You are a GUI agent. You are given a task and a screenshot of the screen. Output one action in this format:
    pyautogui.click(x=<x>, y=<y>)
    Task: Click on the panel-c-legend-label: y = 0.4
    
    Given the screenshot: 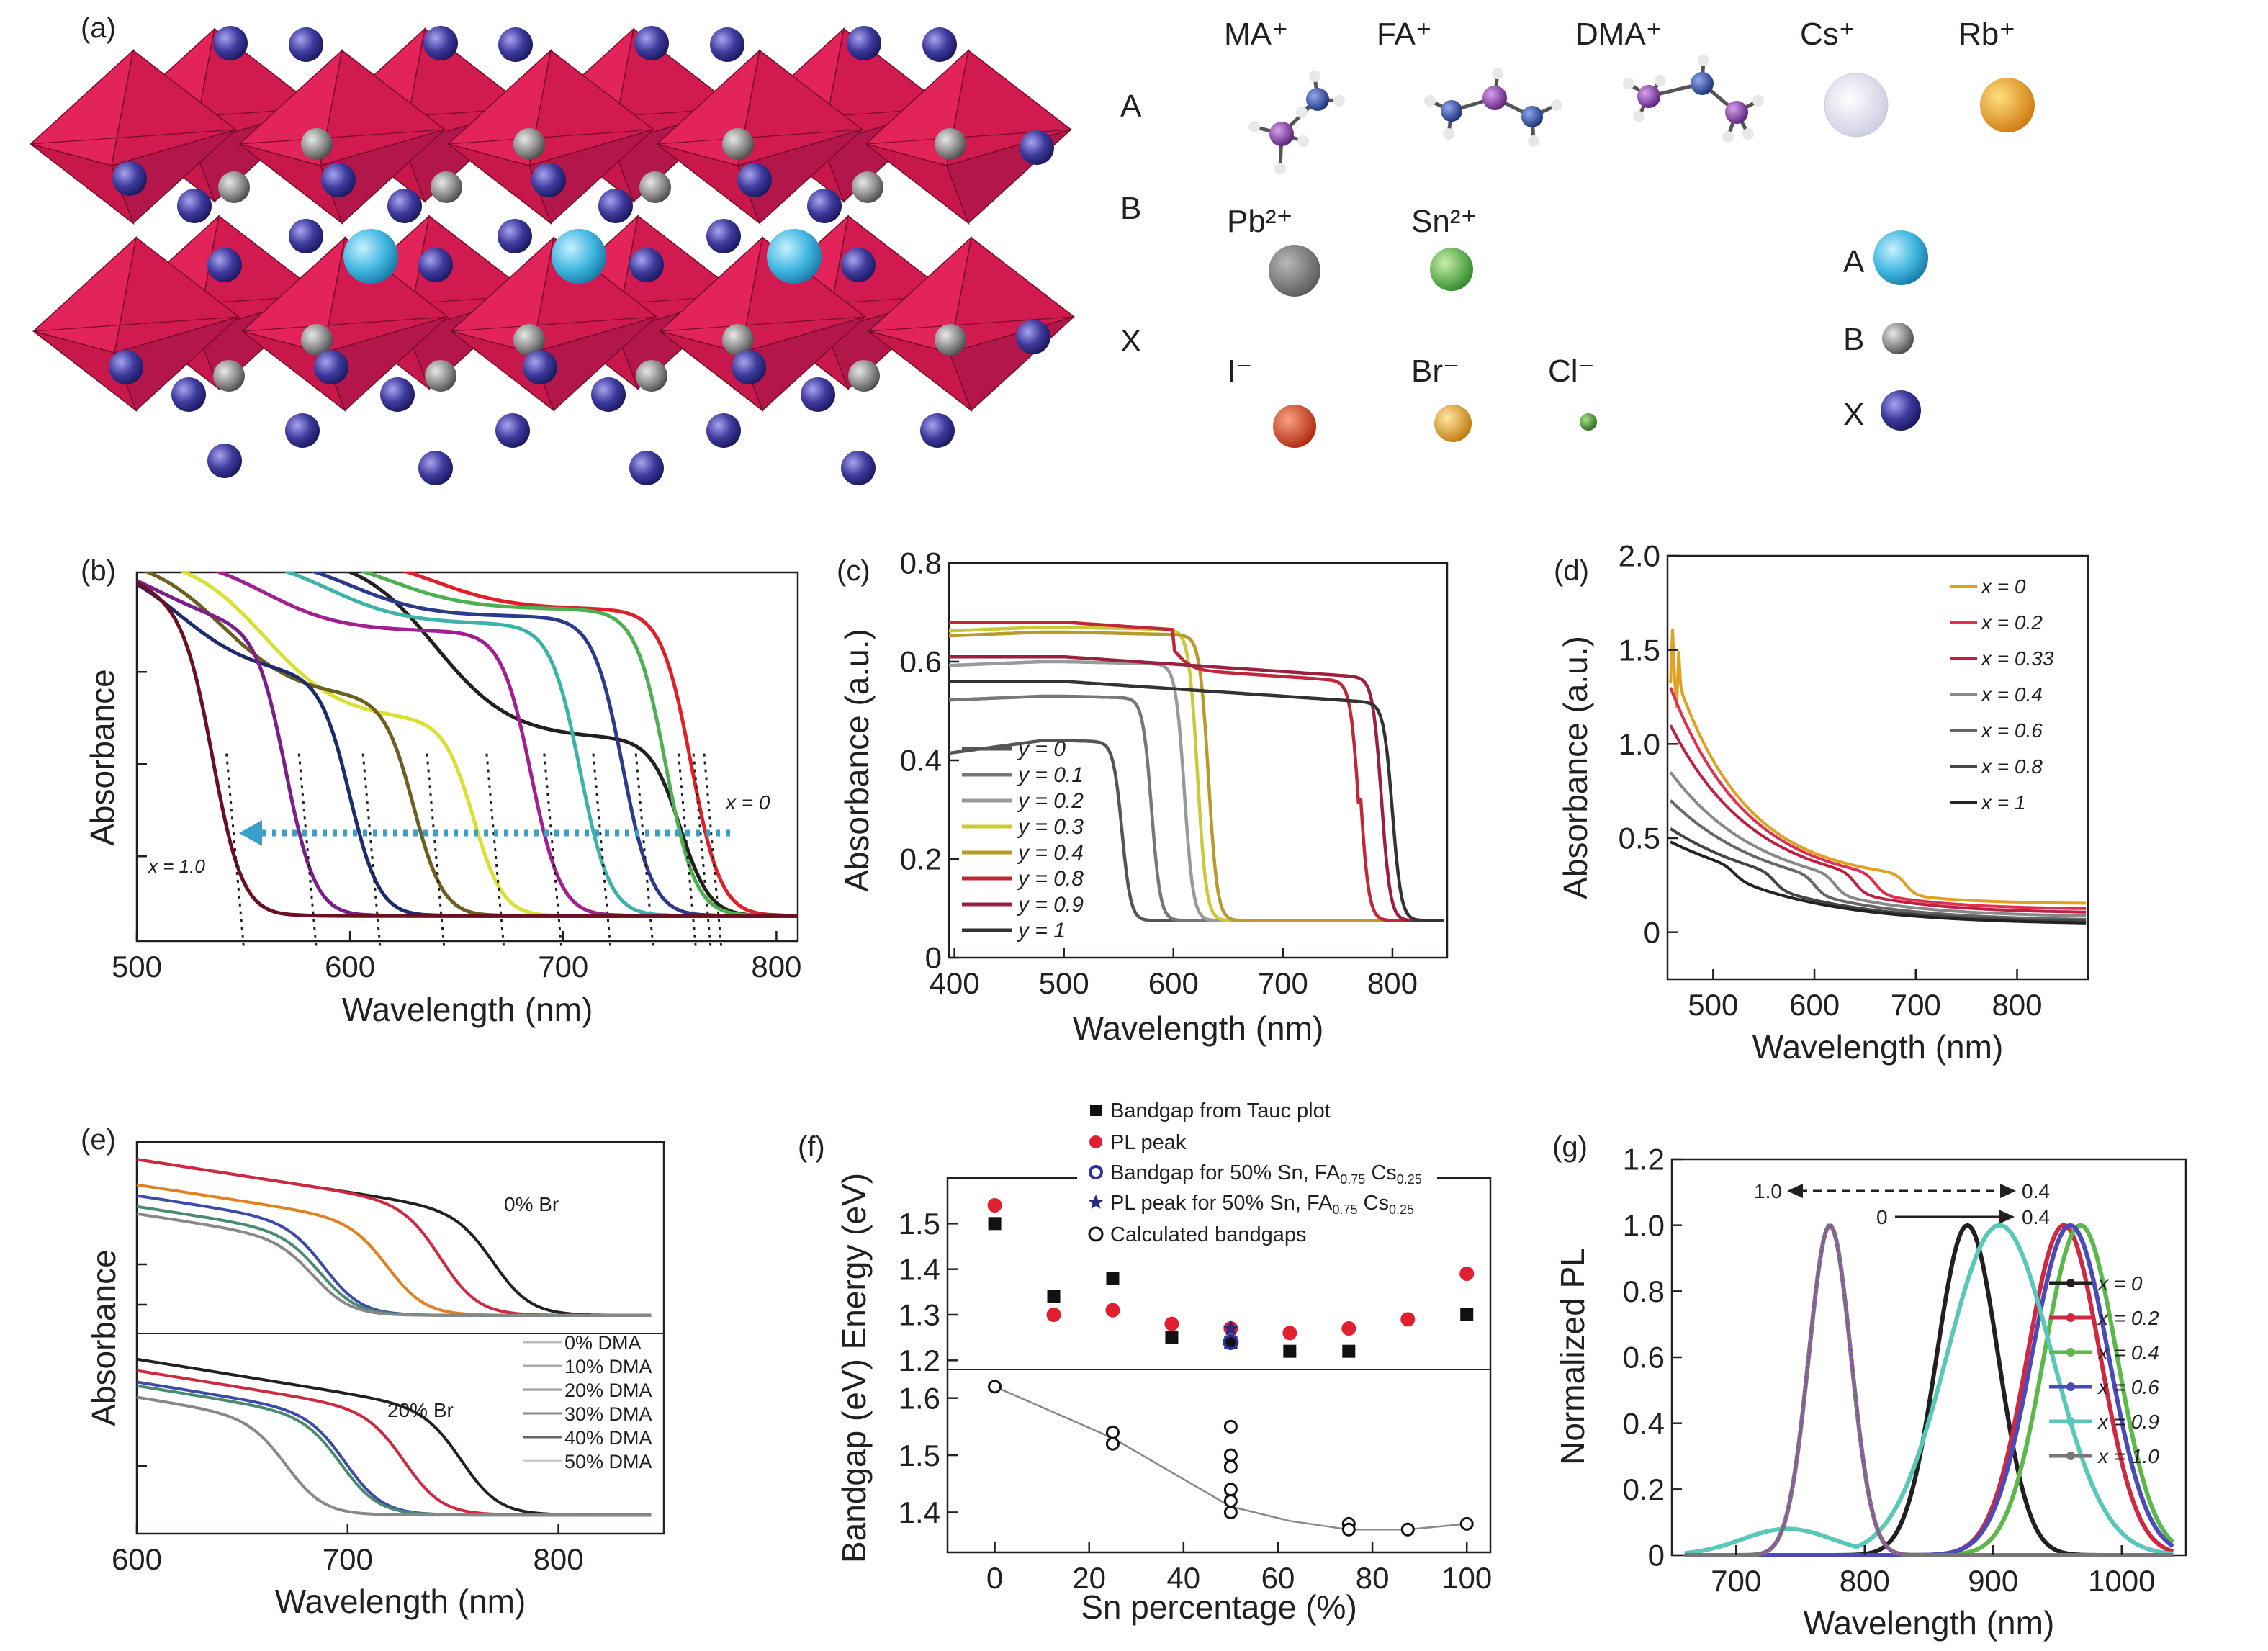 What is the action you would take?
    pyautogui.click(x=1050, y=853)
    